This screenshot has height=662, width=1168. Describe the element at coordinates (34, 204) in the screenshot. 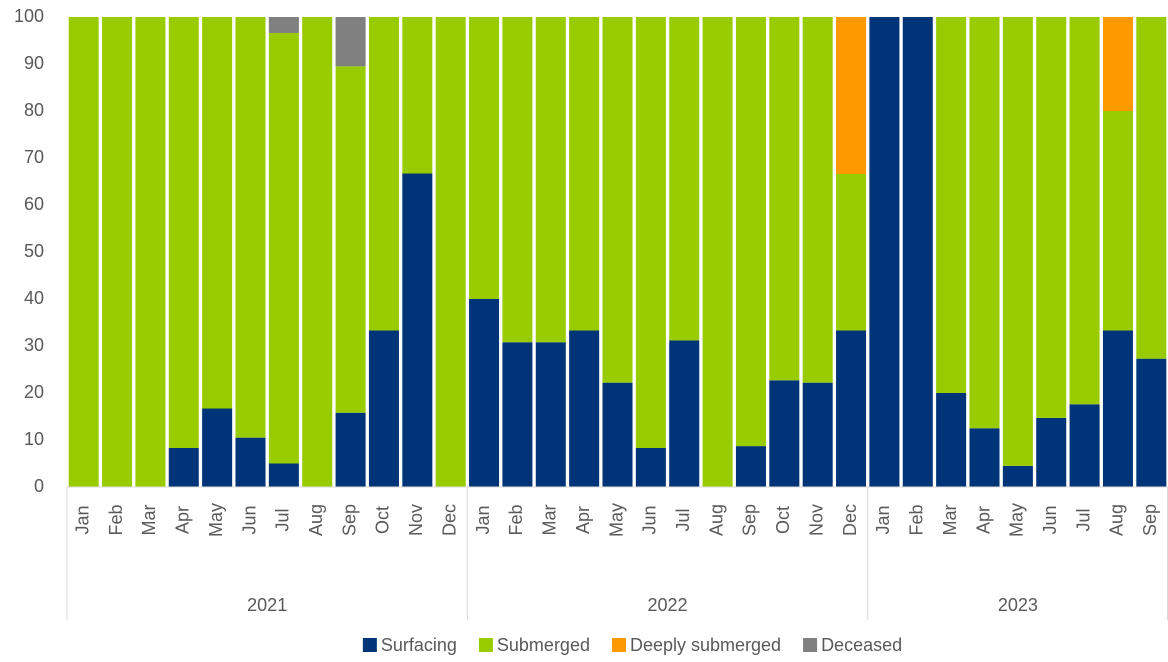

I see `y-tick-label: 60` at that location.